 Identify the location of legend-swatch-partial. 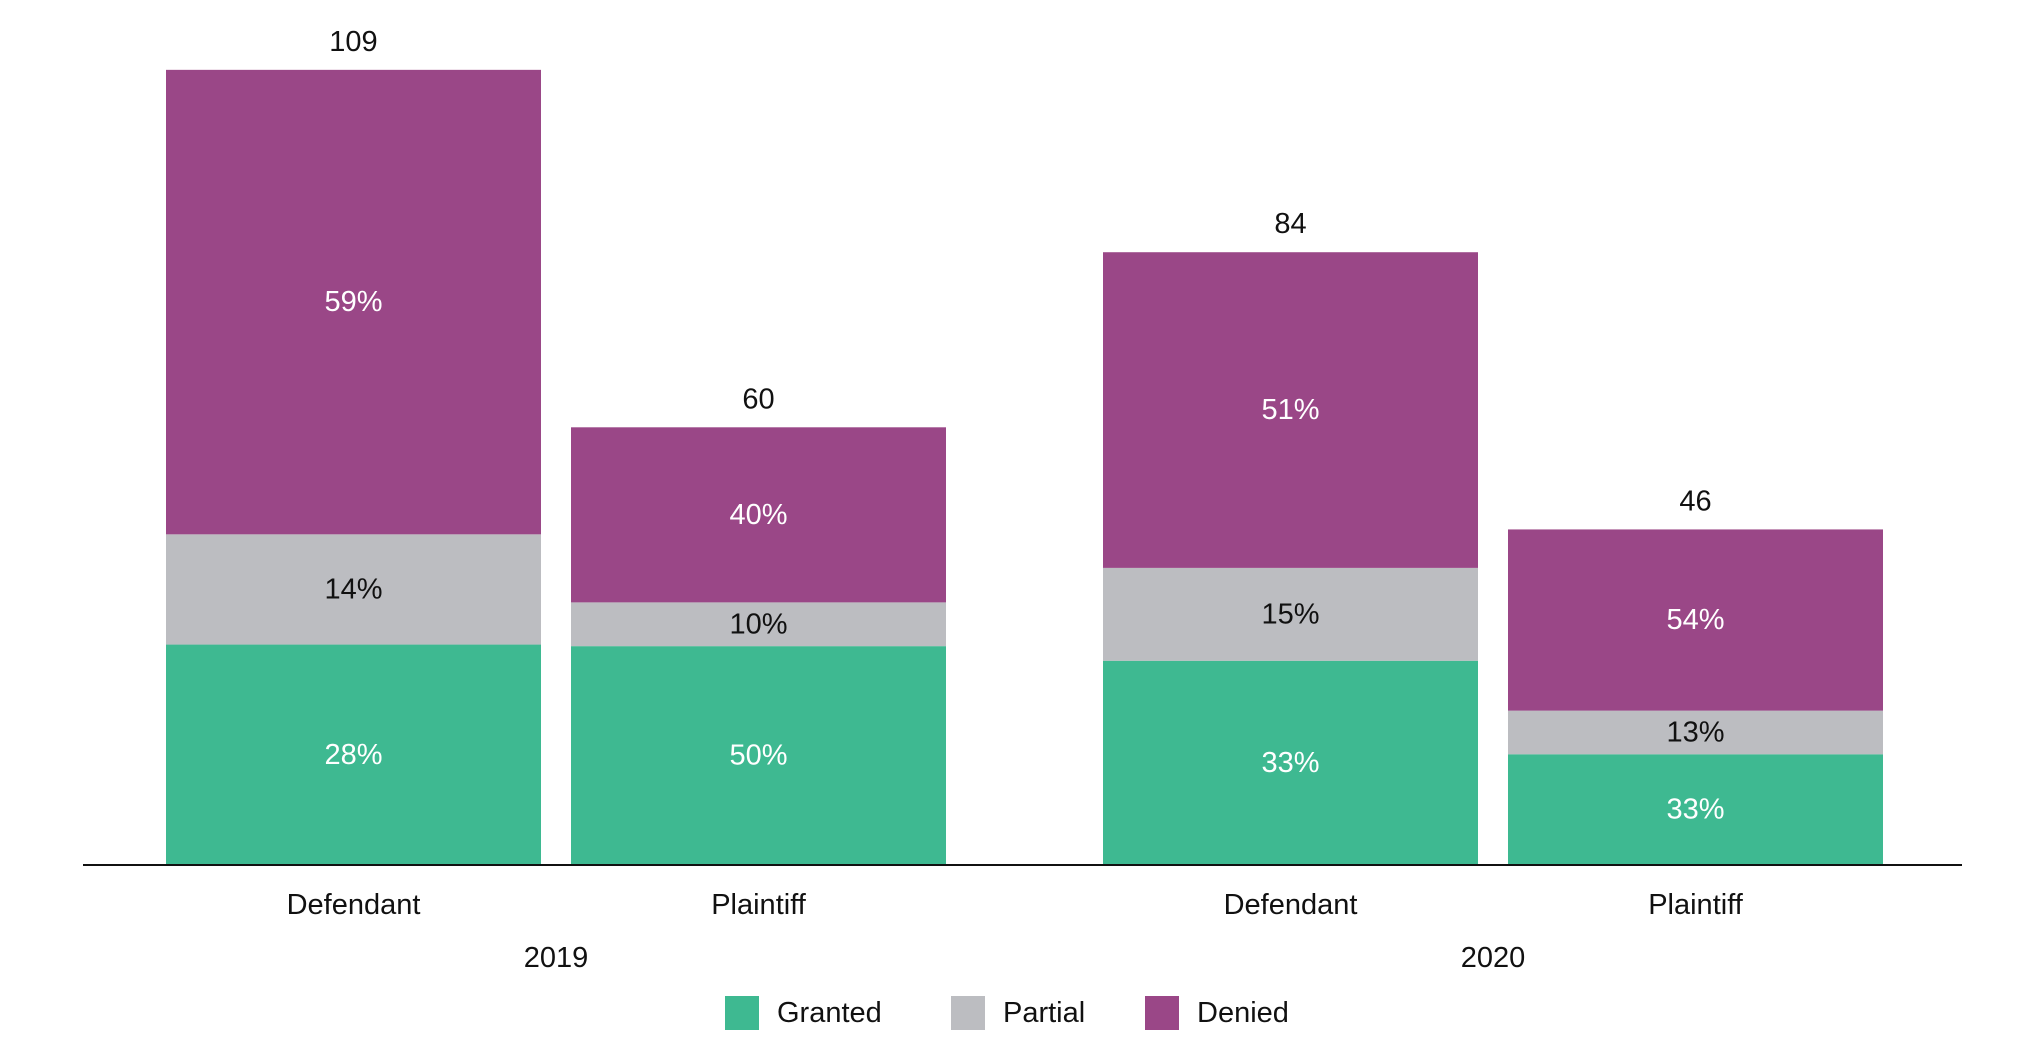
(968, 1013).